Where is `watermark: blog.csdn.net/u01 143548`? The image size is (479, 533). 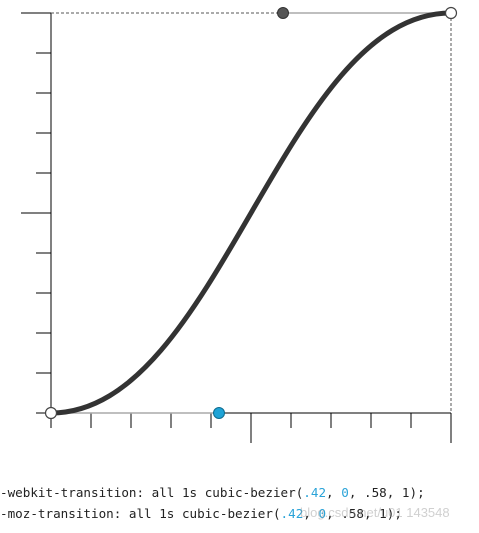
watermark: blog.csdn.net/u01 143548 is located at coordinates (375, 512).